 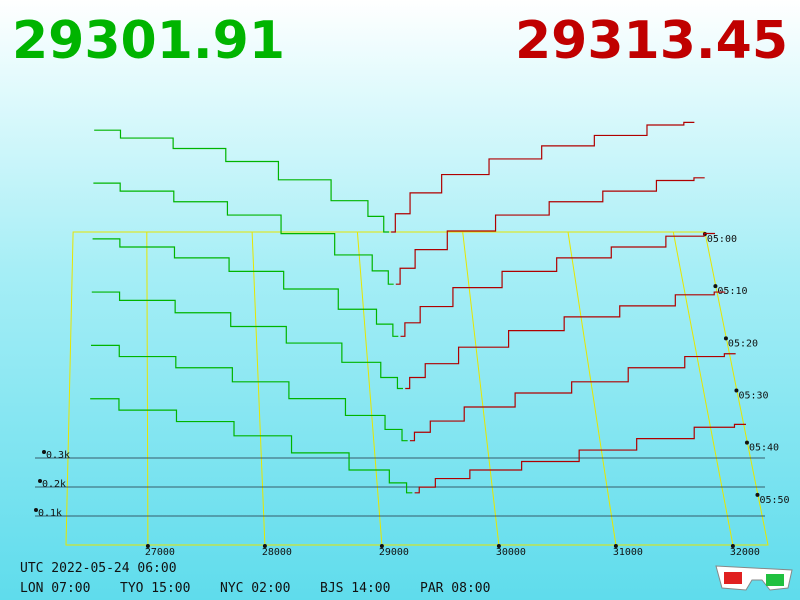 I want to click on city-clock: BJS 14:00, so click(x=355, y=588).